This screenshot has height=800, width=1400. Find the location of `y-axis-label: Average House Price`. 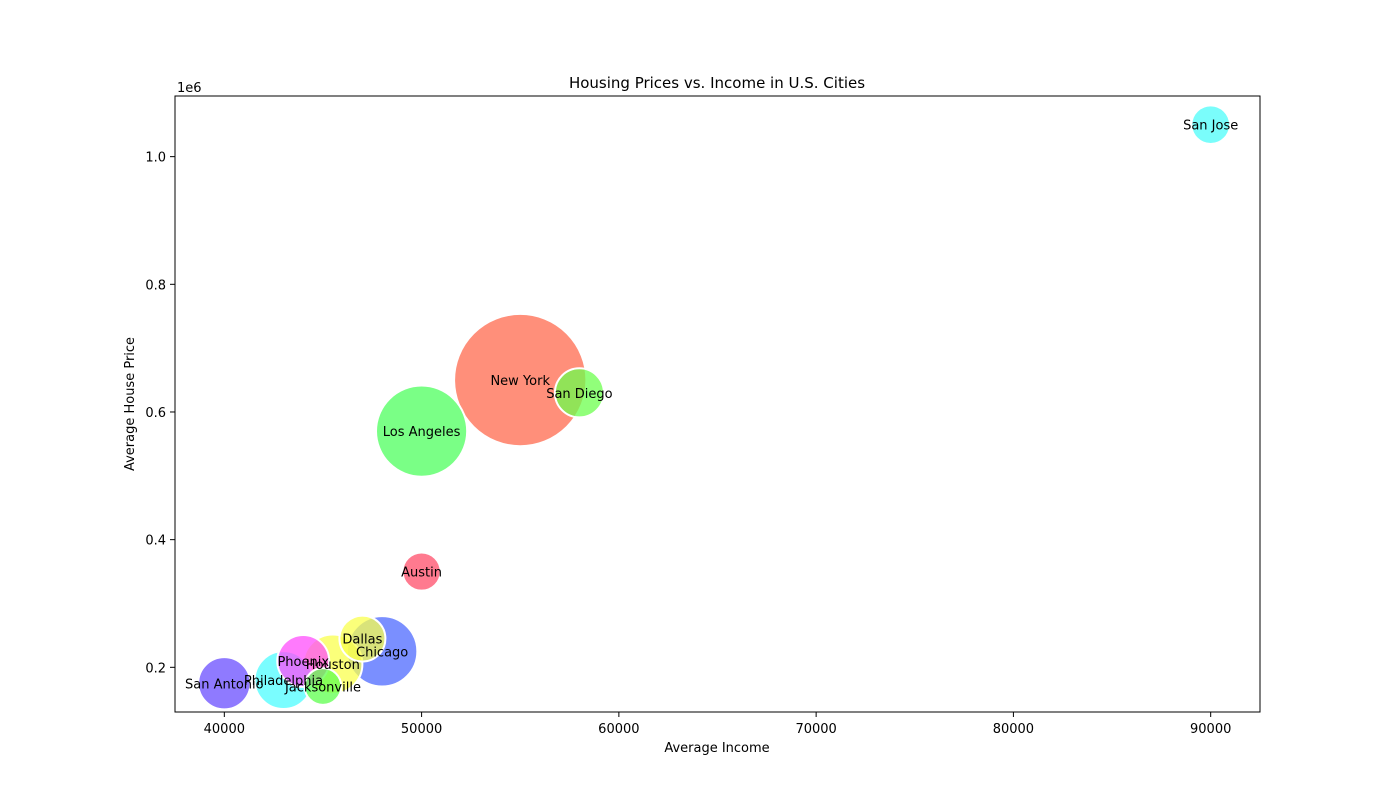

y-axis-label: Average House Price is located at coordinates (130, 404).